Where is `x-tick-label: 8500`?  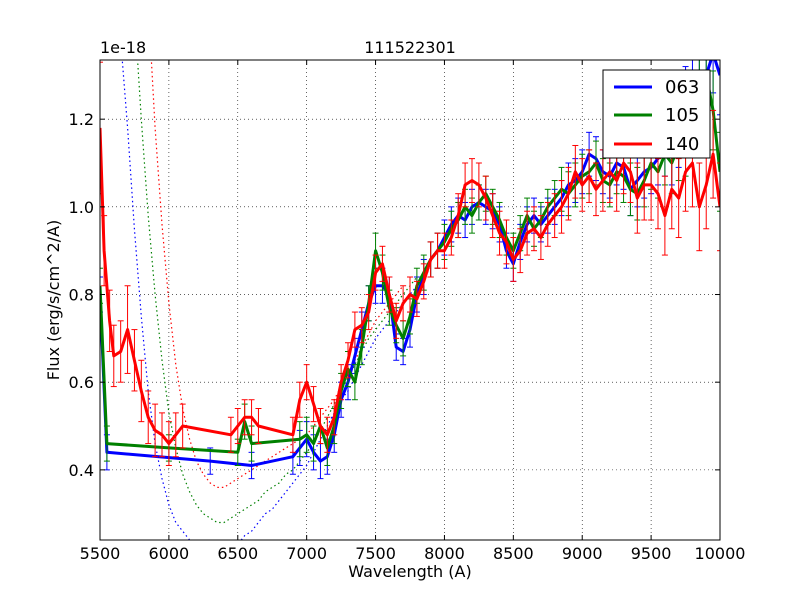
x-tick-label: 8500 is located at coordinates (513, 553).